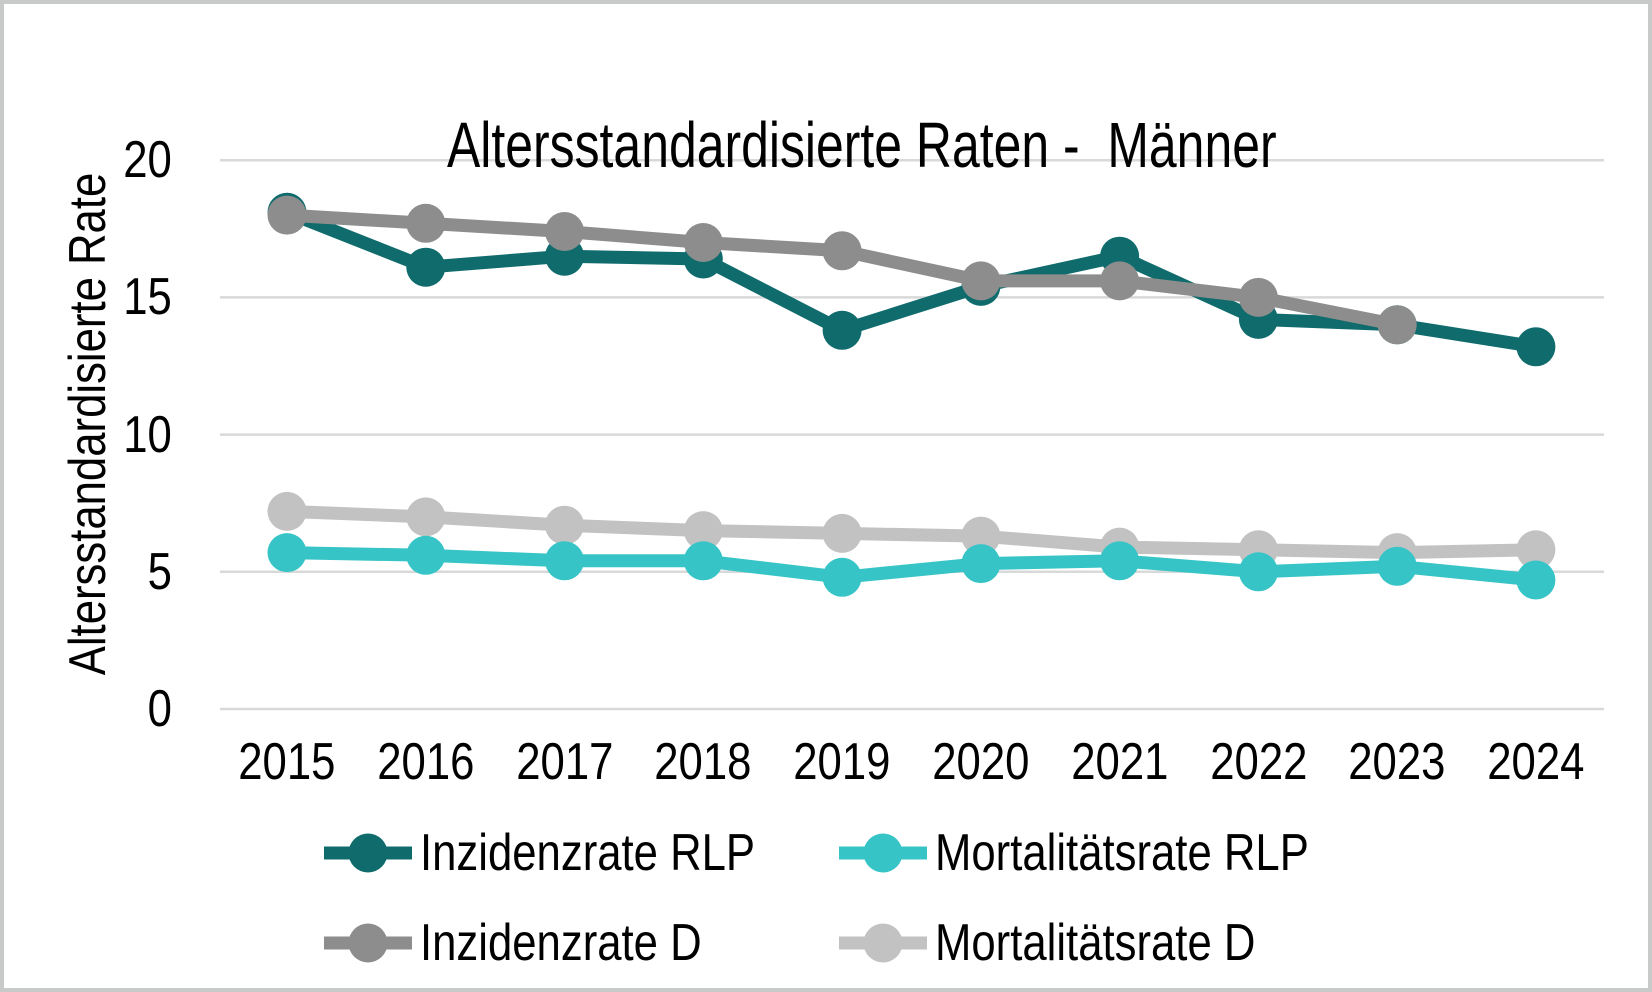  I want to click on x-tick-text: 2022, so click(1258, 762).